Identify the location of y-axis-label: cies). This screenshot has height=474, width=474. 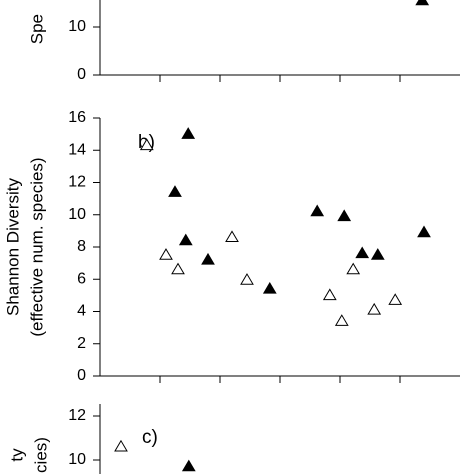
(40, 455).